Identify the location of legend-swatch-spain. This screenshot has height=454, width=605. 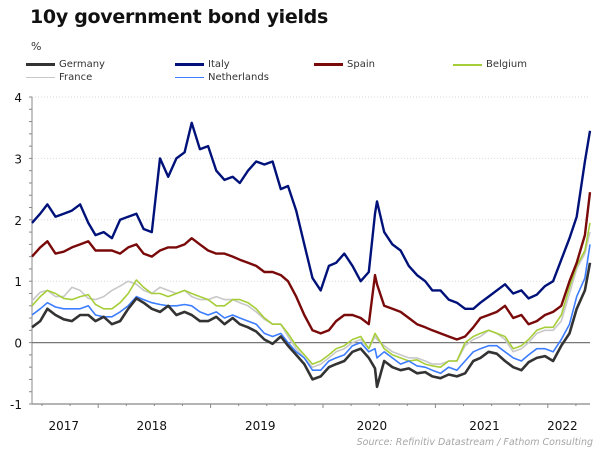
(328, 64).